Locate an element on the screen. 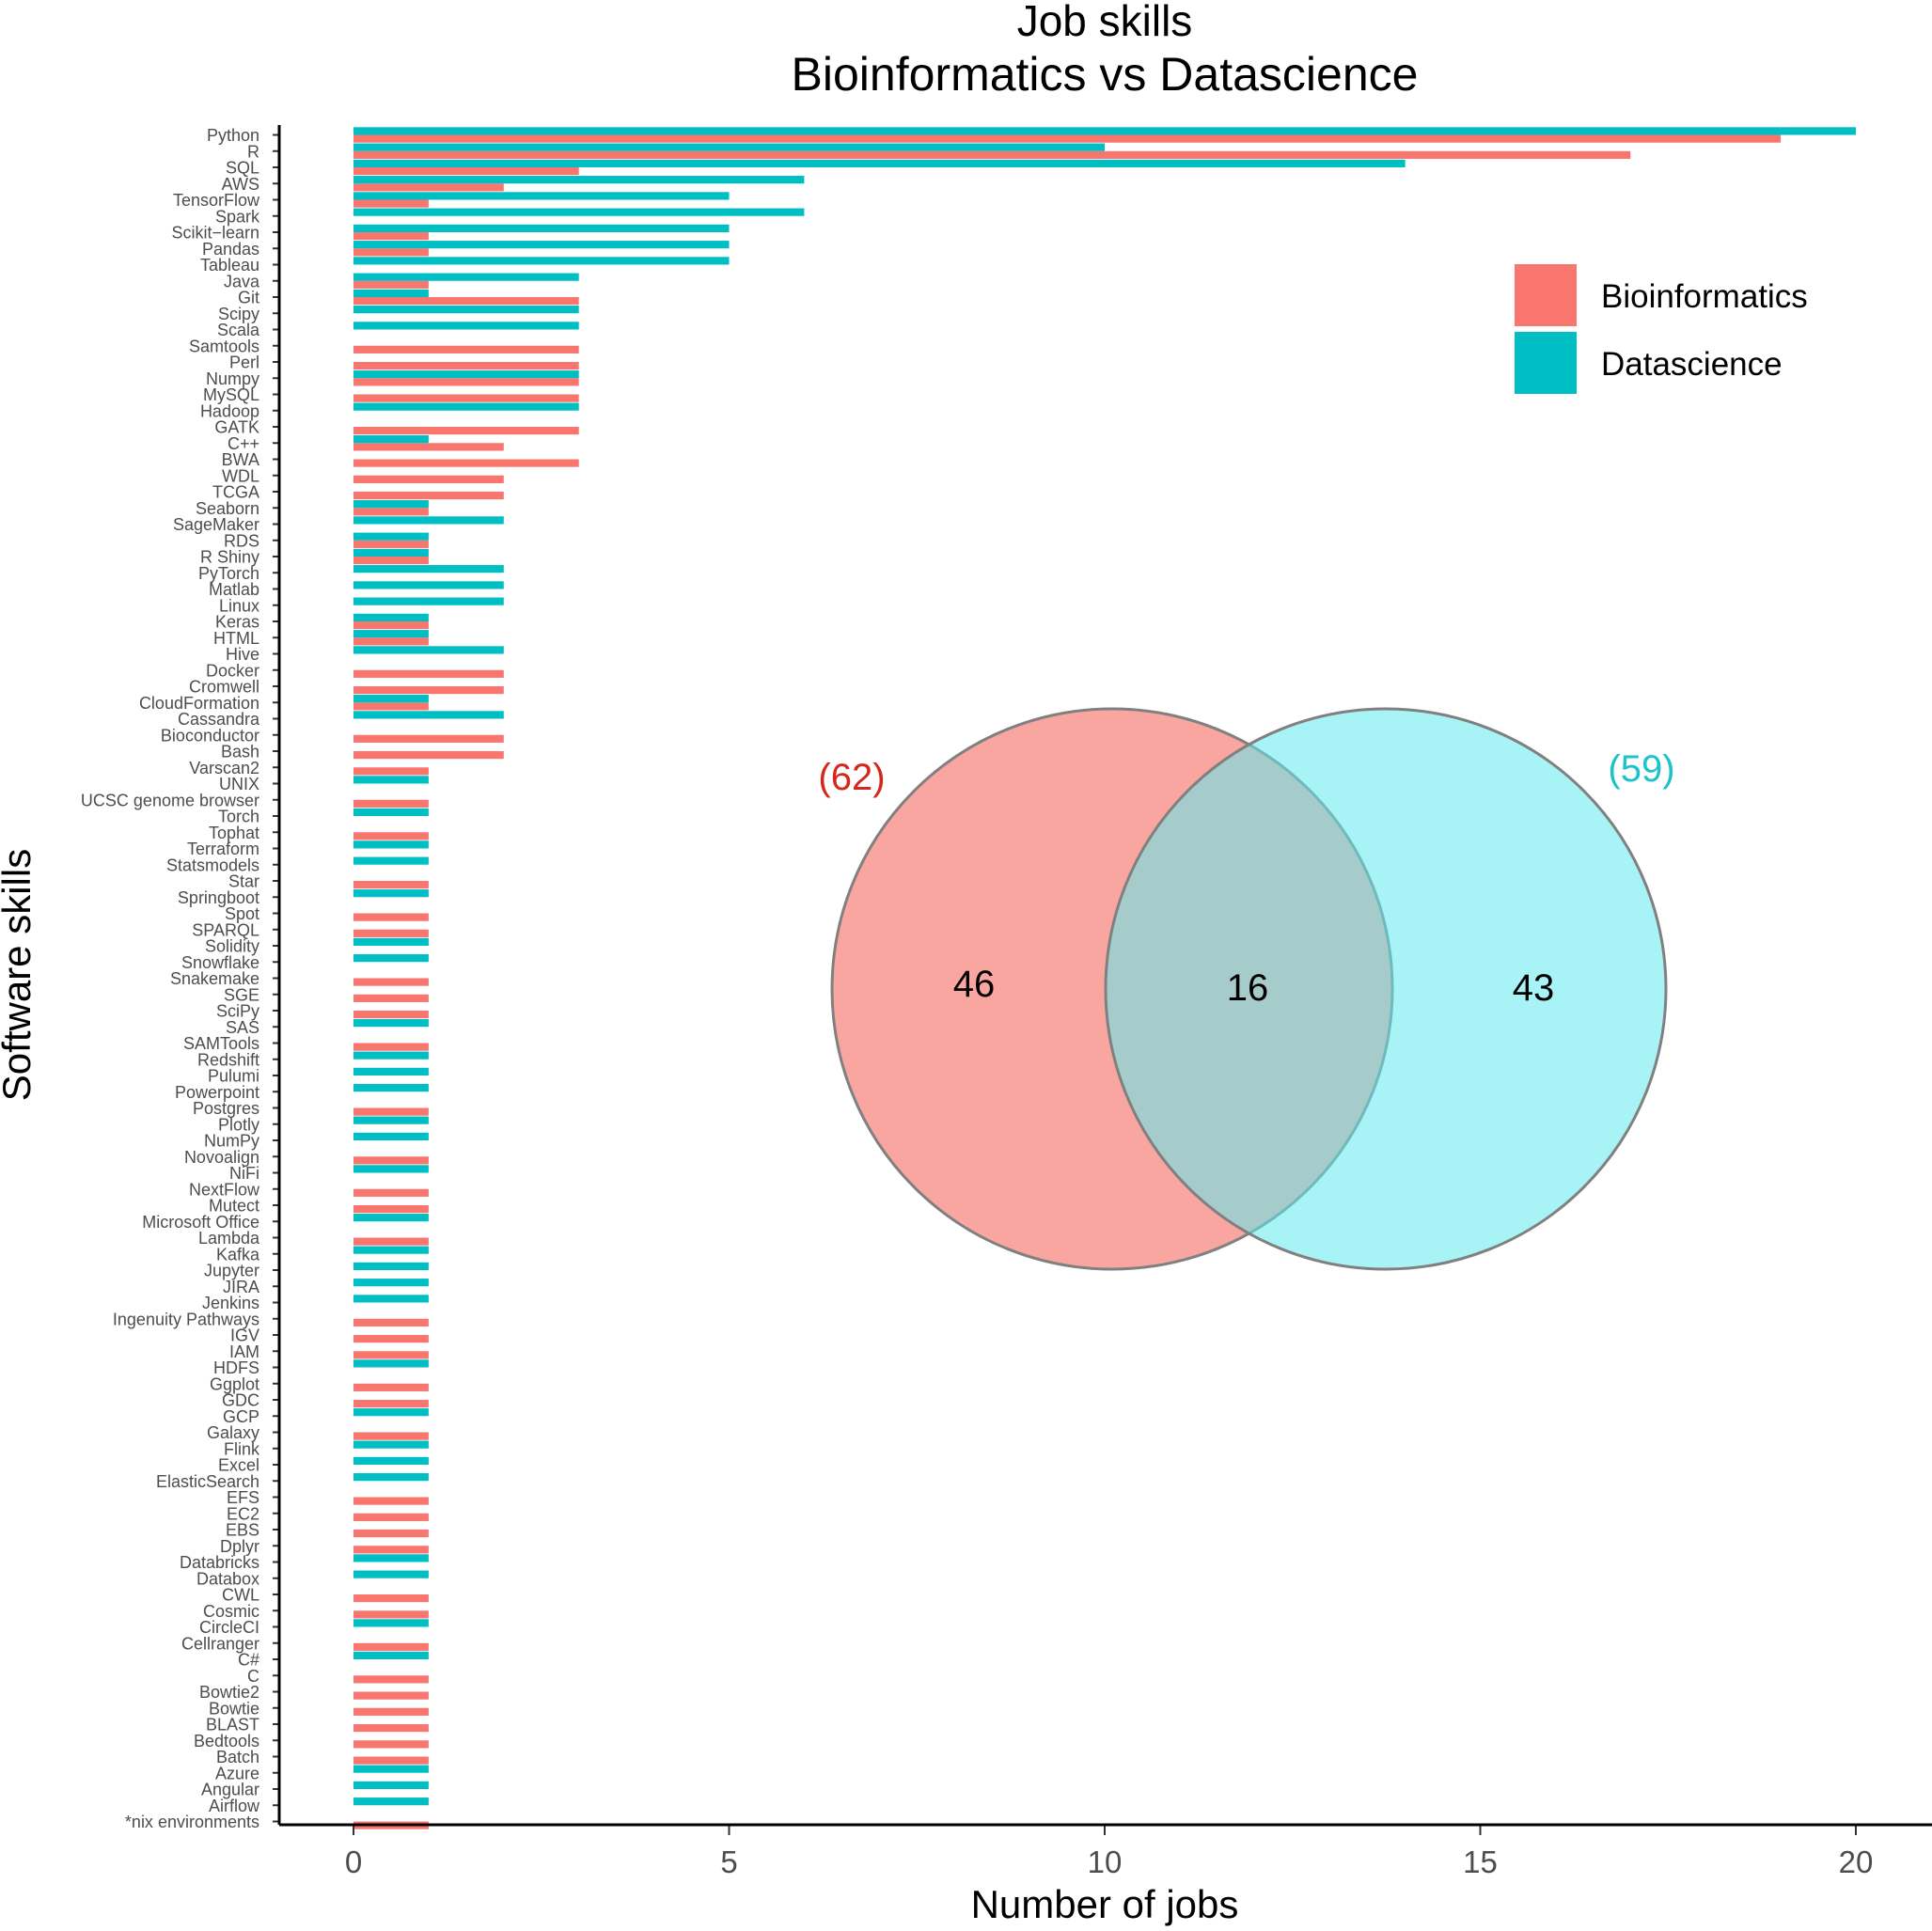  y-tick-label: Bash is located at coordinates (240, 752).